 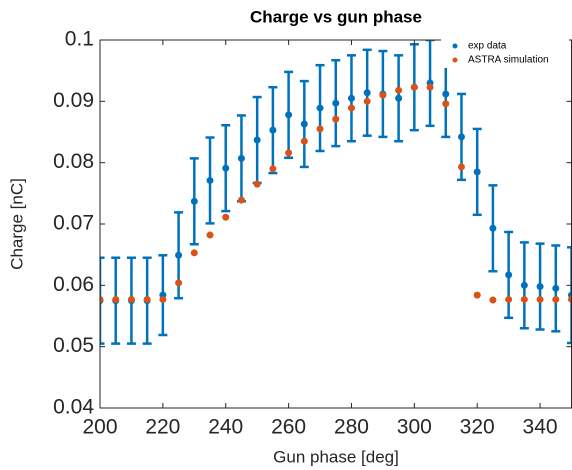 I want to click on legend-label: exp data, so click(x=487, y=46).